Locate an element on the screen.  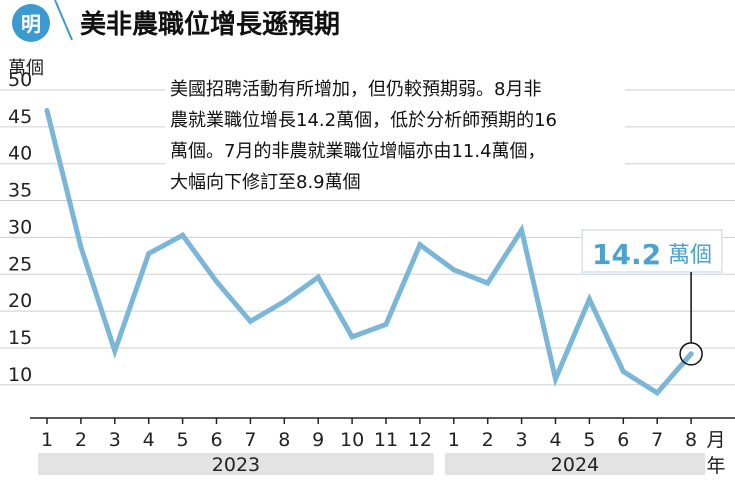
note-line-4: 大幅向下修訂至8.9萬個 is located at coordinates (265, 182).